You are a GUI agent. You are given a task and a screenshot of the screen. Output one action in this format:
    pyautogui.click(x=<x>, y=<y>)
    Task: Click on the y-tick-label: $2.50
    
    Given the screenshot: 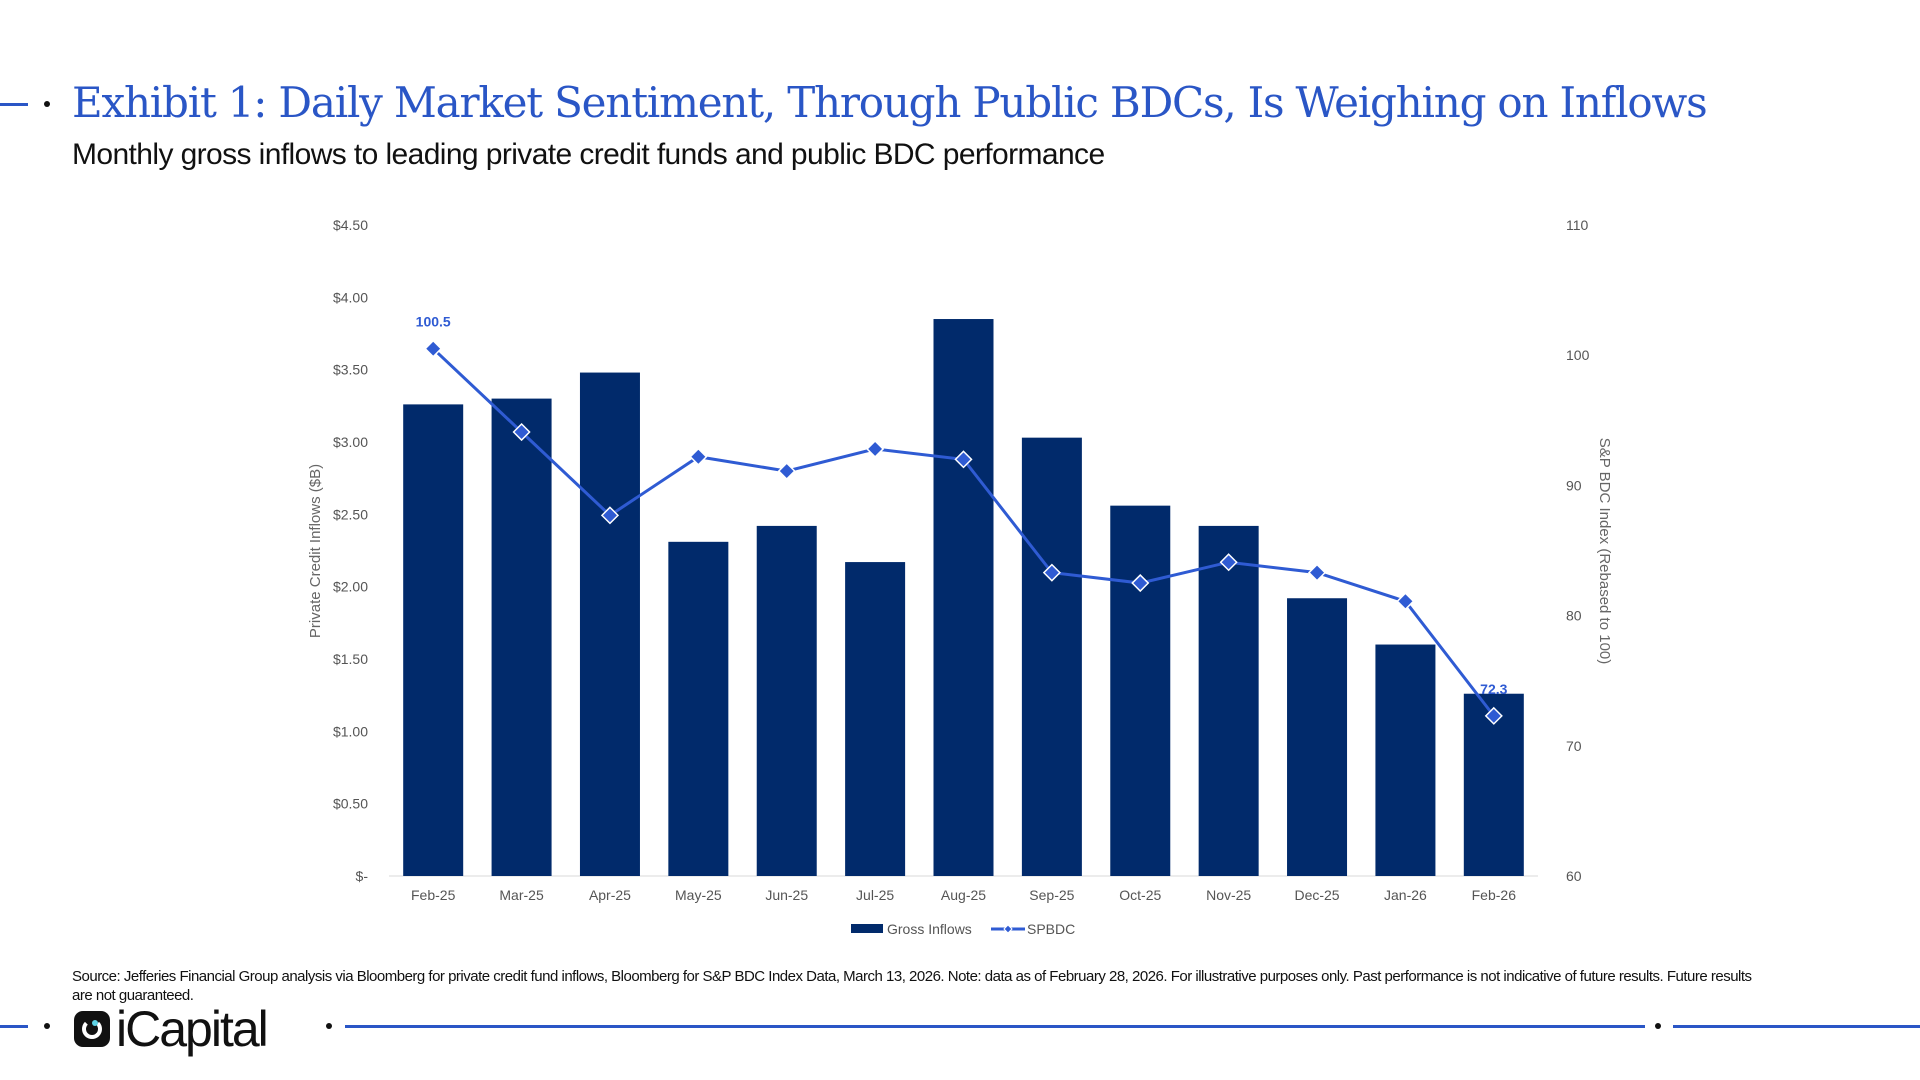 What is the action you would take?
    pyautogui.click(x=350, y=514)
    